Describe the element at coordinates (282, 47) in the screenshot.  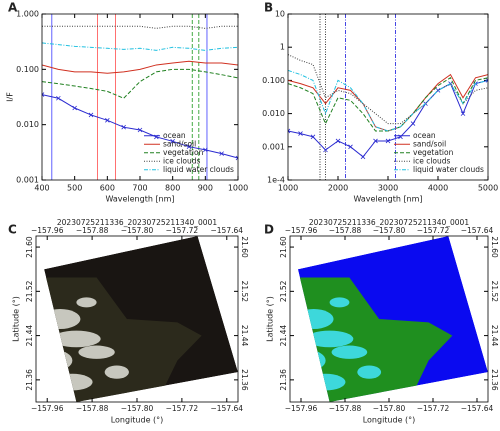
I see `y-tick-label: 1` at that location.